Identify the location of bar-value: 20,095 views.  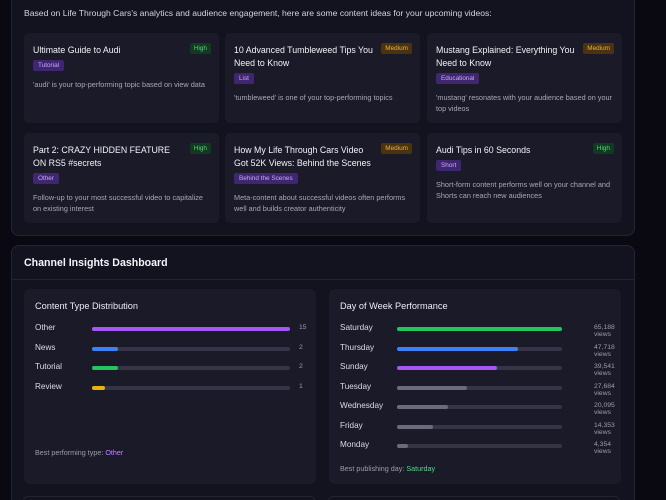
(604, 409).